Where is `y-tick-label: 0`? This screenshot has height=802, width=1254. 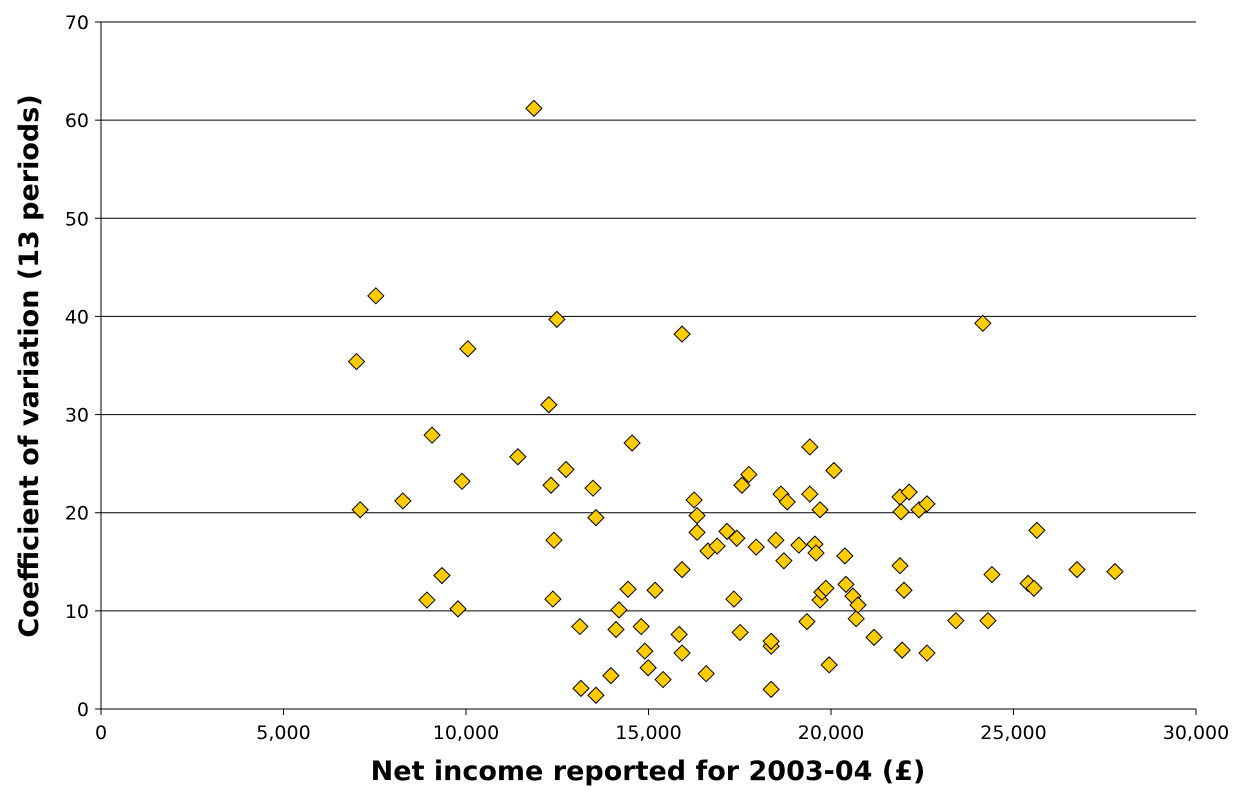
y-tick-label: 0 is located at coordinates (83, 710).